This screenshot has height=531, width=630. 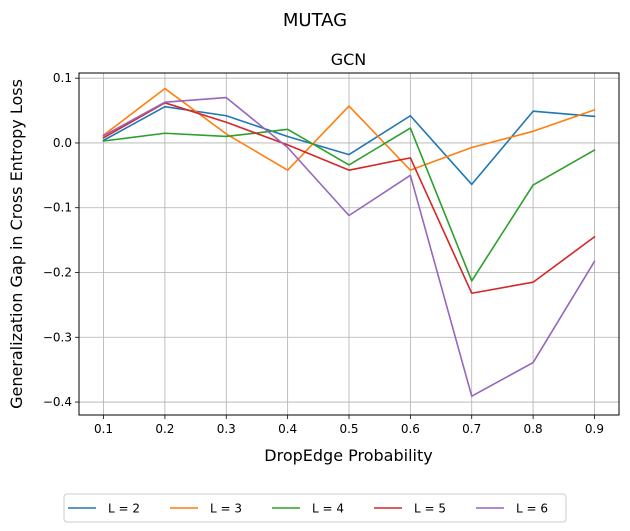 What do you see at coordinates (226, 429) in the screenshot?
I see `x-tick-label: 0.3` at bounding box center [226, 429].